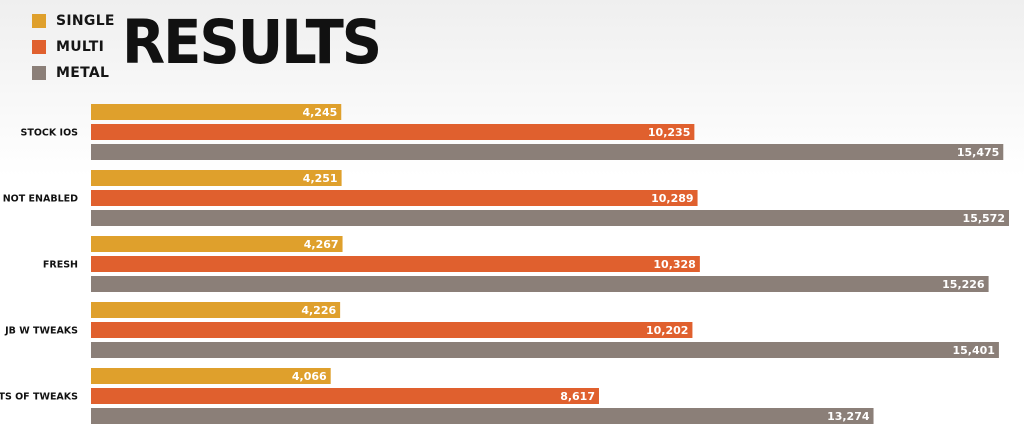 The image size is (1024, 442). What do you see at coordinates (41, 331) in the screenshot?
I see `category-label: JB W TWEAKS` at bounding box center [41, 331].